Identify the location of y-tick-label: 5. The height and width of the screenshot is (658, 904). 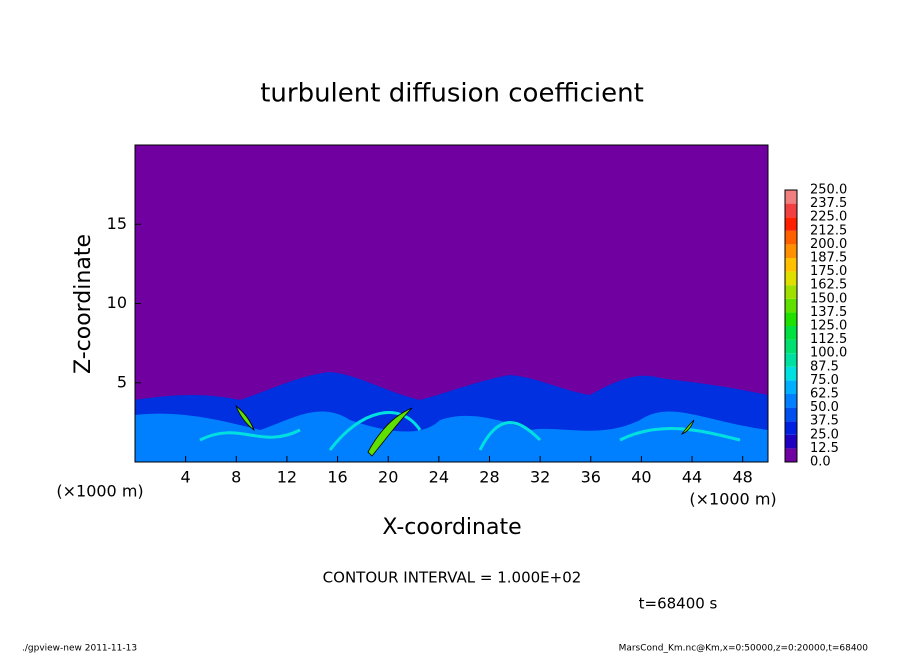
(122, 381).